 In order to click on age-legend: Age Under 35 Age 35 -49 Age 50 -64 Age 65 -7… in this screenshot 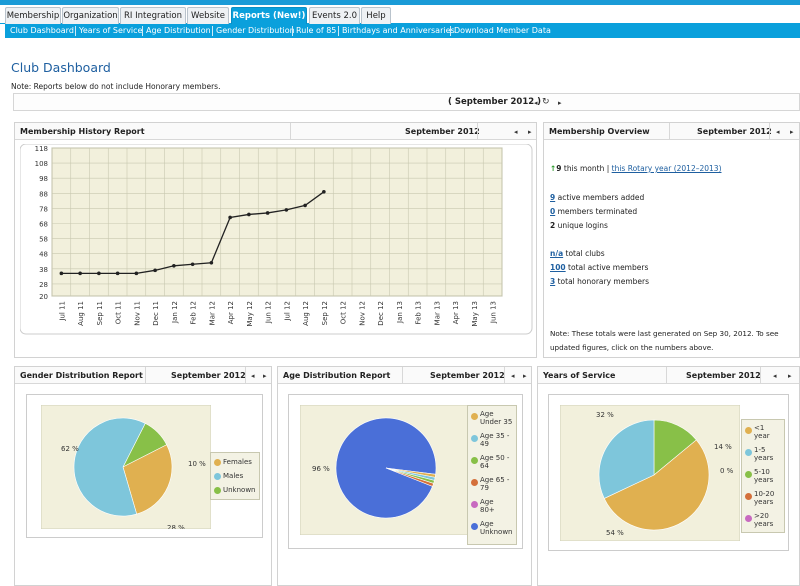, I will do `click(492, 475)`.